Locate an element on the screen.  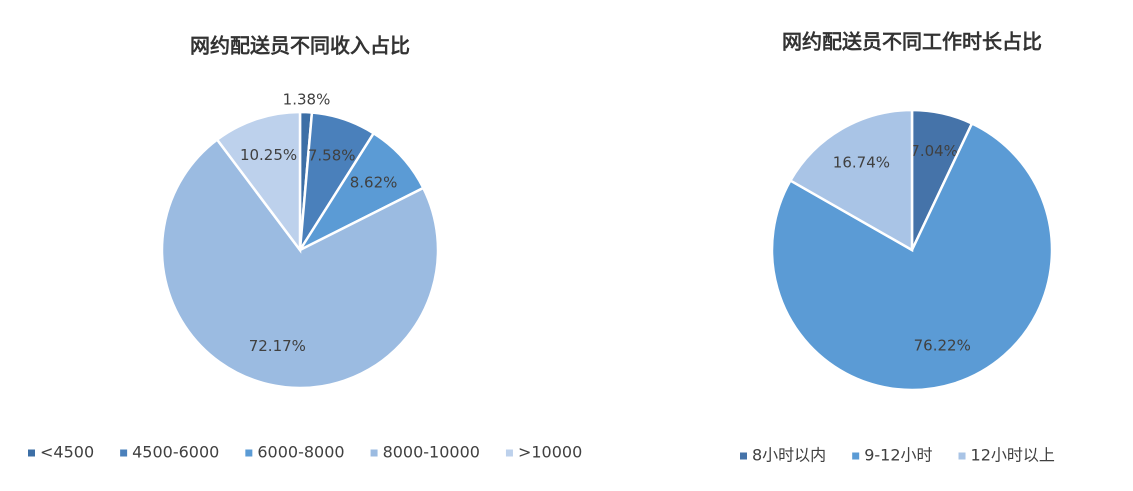
data-label: 7.58% is located at coordinates (332, 155).